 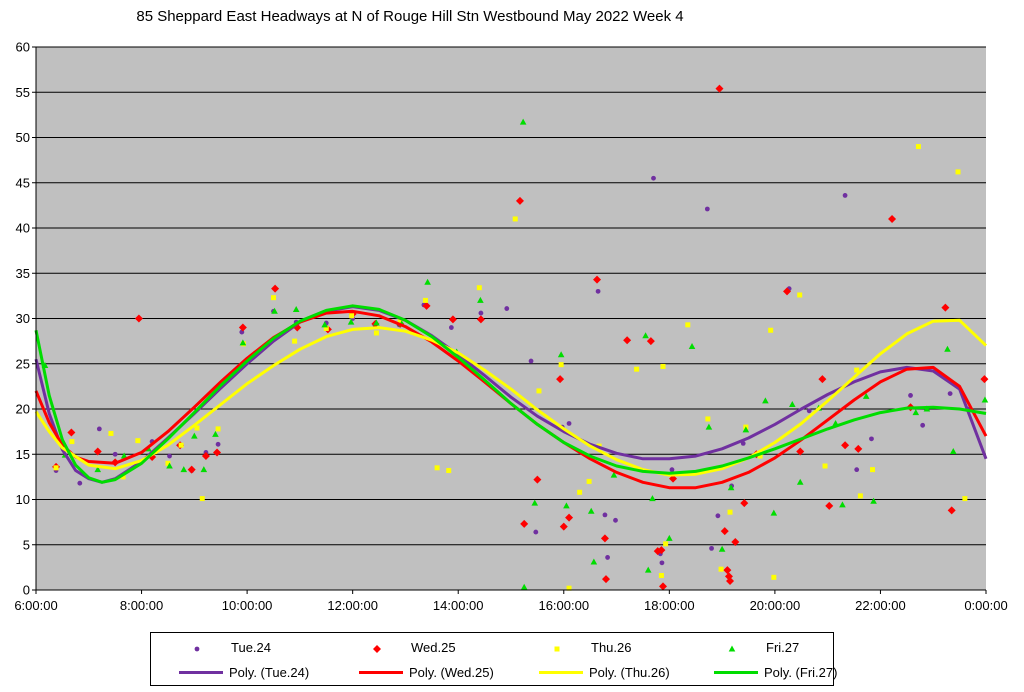 I want to click on y-axis-ticks: 0 5 10 15 20 25 30 35 40 45 50 55 60, so click(x=26, y=319).